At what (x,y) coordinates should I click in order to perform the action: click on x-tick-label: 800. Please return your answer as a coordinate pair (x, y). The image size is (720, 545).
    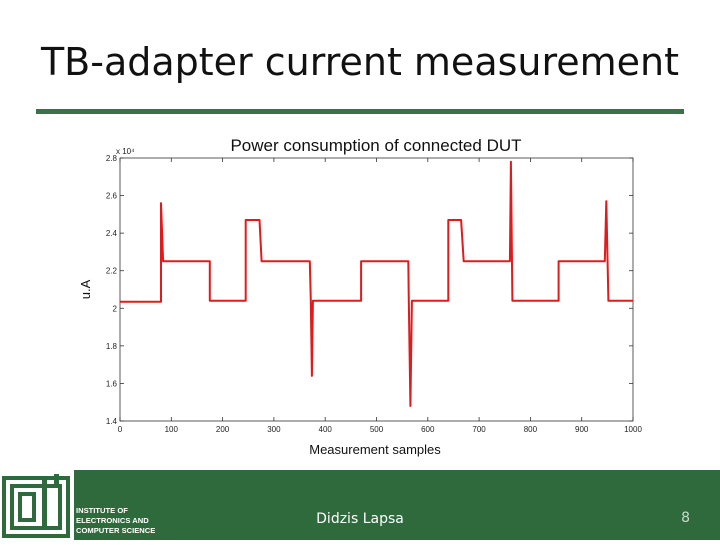
    Looking at the image, I should click on (531, 429).